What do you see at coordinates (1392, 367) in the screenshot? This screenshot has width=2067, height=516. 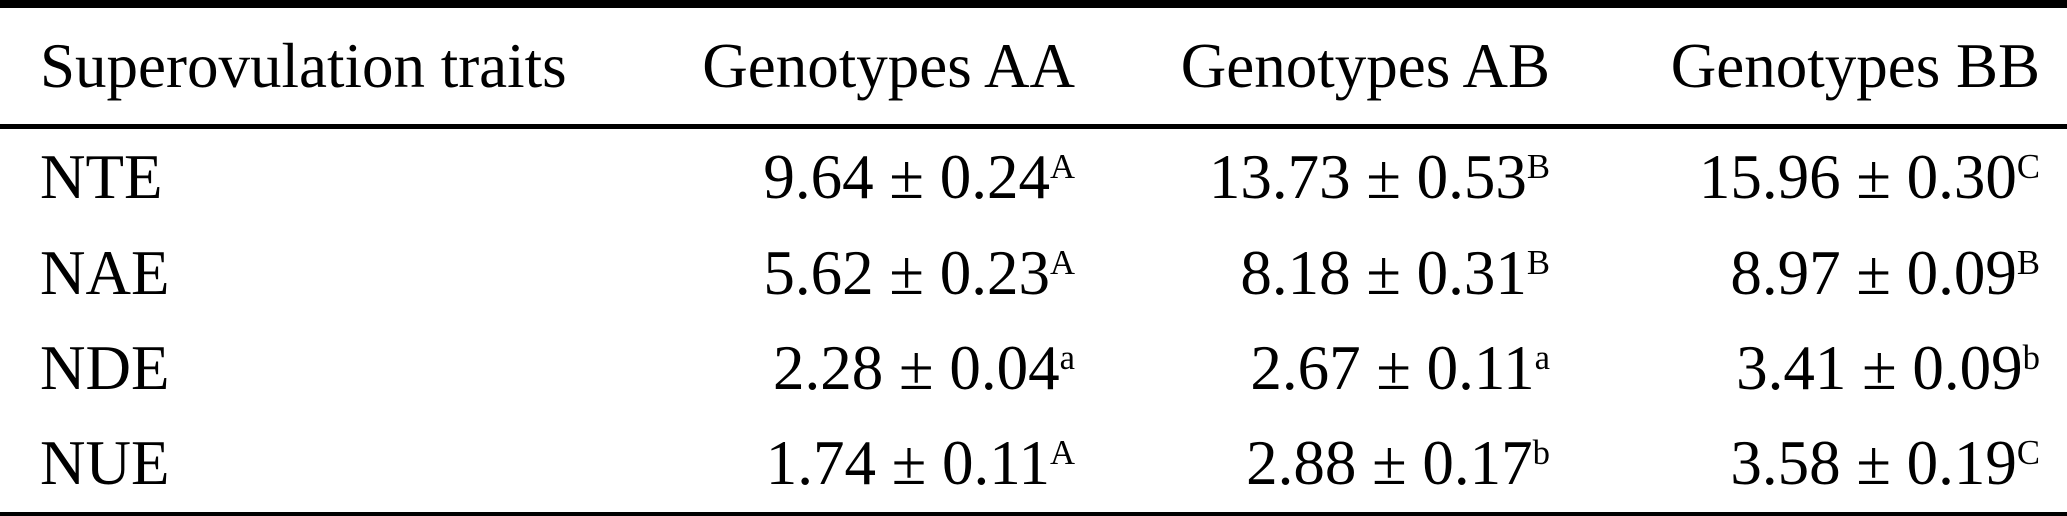 I see `mean-sd-value: 2.67 ± 0.11` at bounding box center [1392, 367].